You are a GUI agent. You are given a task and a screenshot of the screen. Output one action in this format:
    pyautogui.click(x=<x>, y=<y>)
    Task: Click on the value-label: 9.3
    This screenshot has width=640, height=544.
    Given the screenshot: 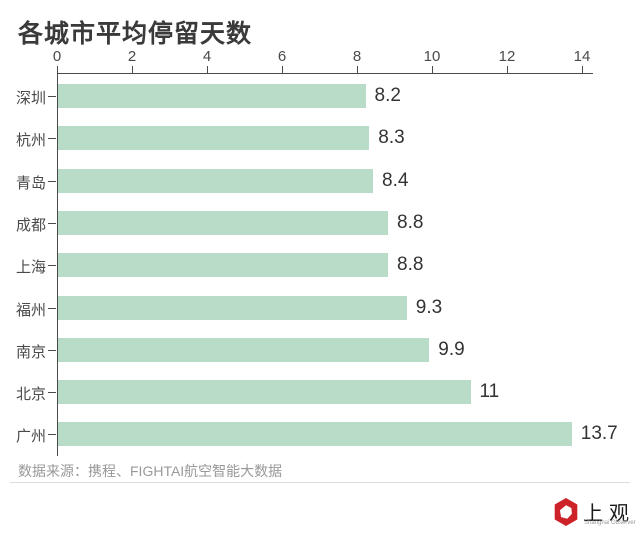 What is the action you would take?
    pyautogui.click(x=429, y=307)
    